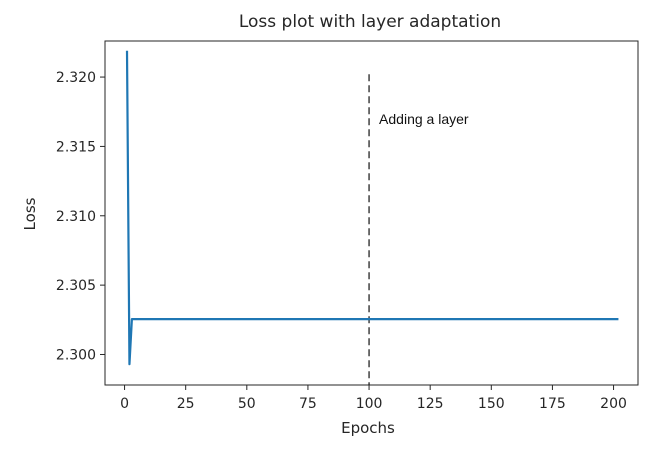  Describe the element at coordinates (76, 217) in the screenshot. I see `y-tick-label: 2.310` at that location.